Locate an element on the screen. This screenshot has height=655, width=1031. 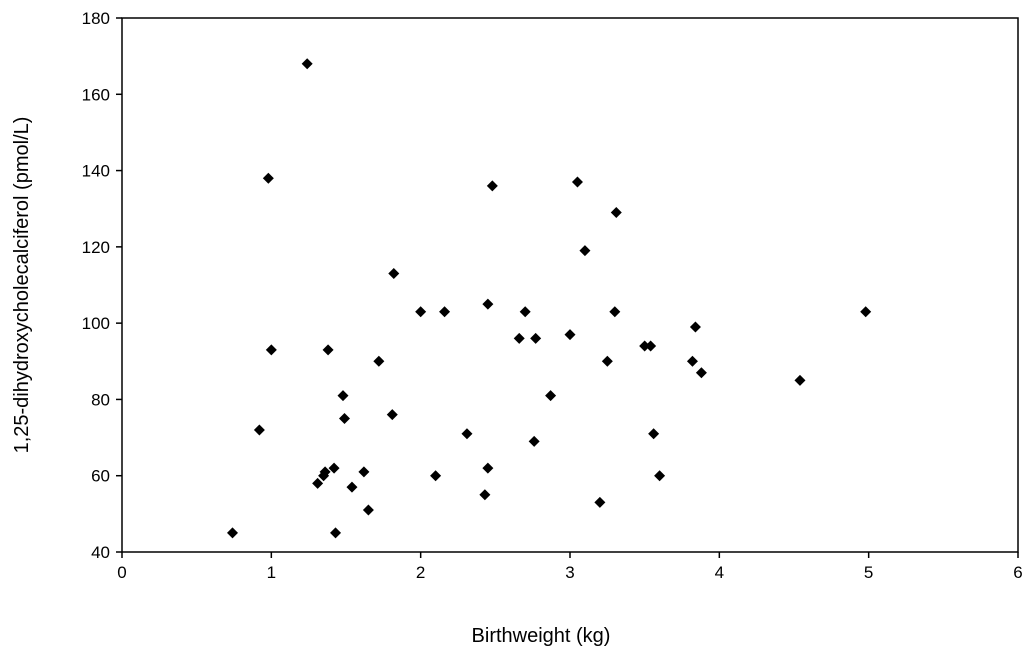
x-axis-title: Birthweight (kg) is located at coordinates (541, 636).